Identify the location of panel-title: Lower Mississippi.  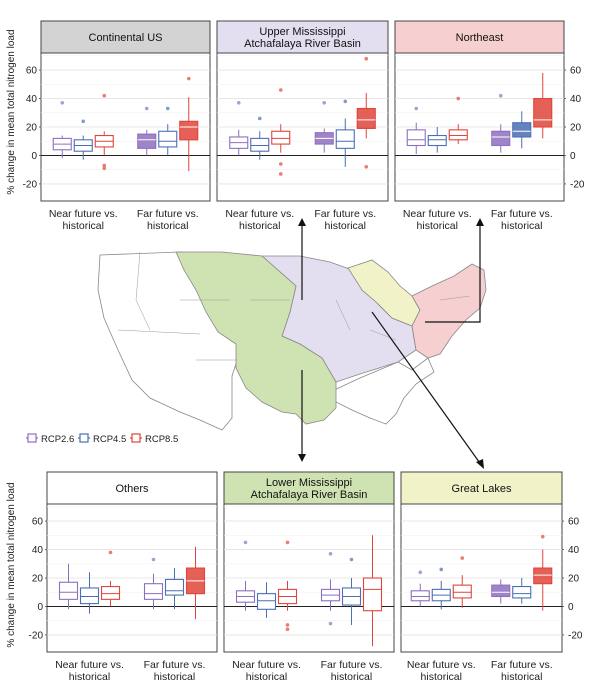
(309, 483).